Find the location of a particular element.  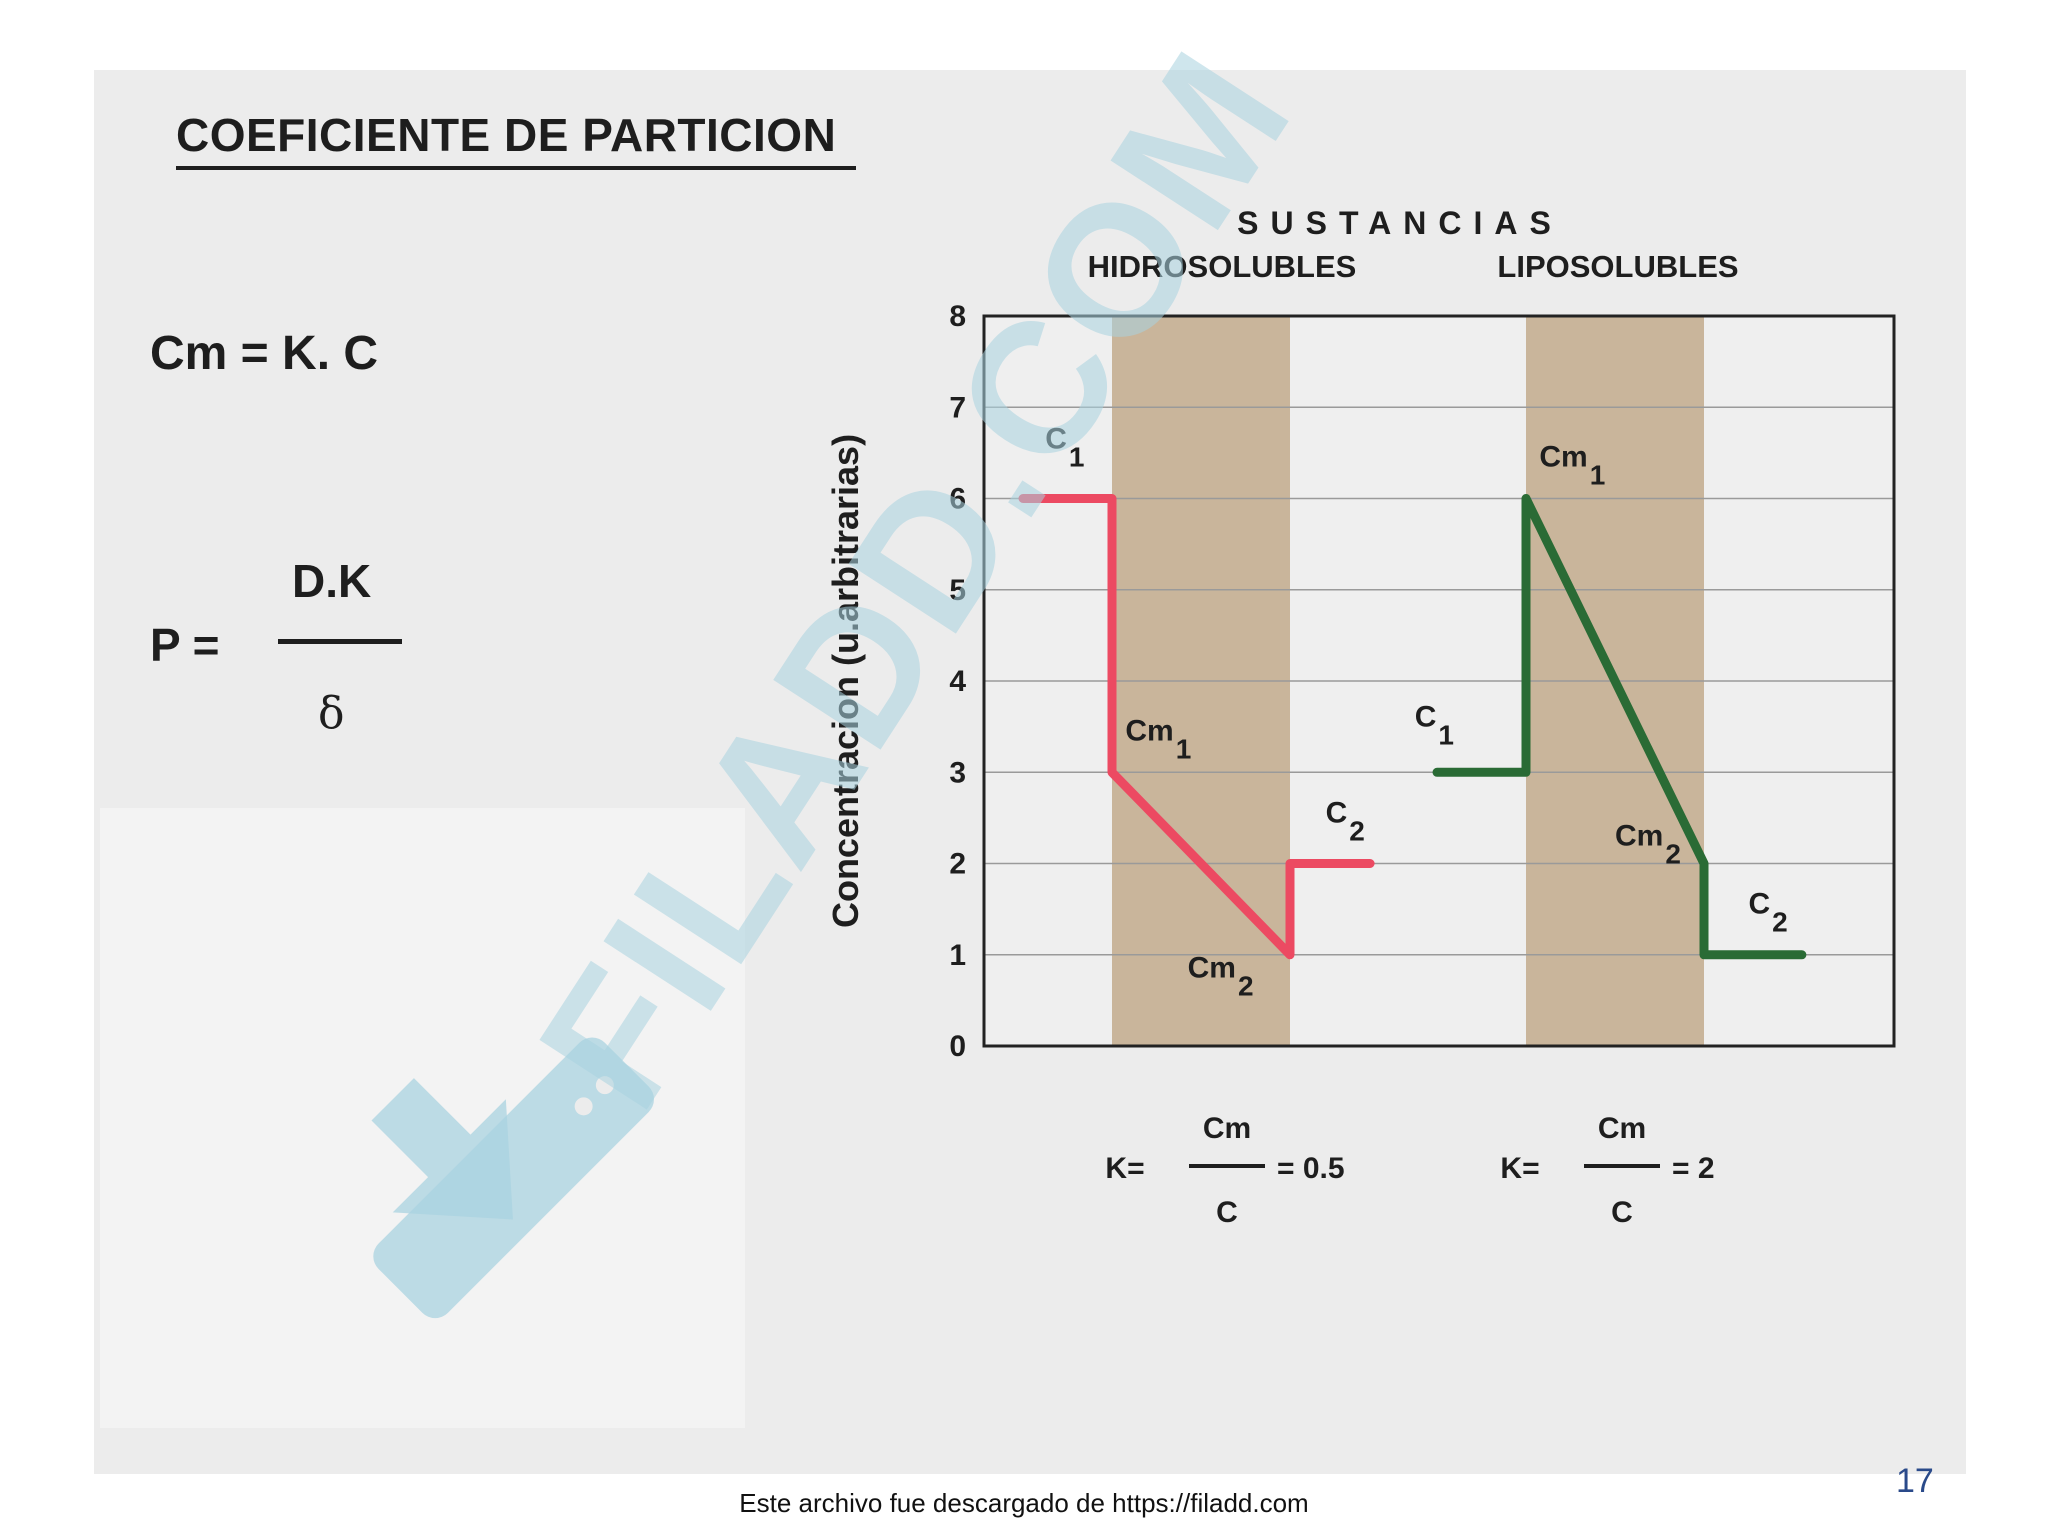

y-tick-label: 5 is located at coordinates (957, 590).